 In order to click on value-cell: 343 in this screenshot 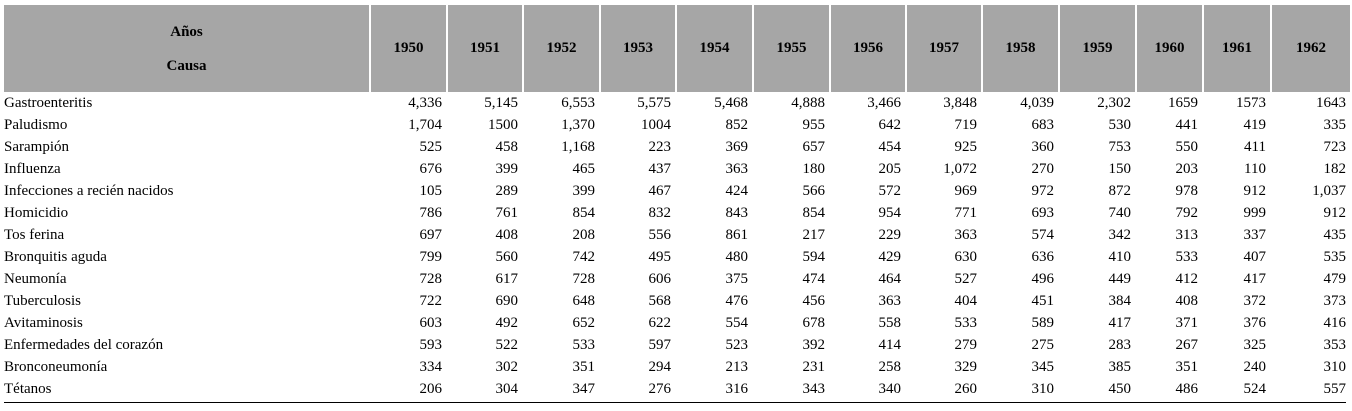, I will do `click(814, 389)`.